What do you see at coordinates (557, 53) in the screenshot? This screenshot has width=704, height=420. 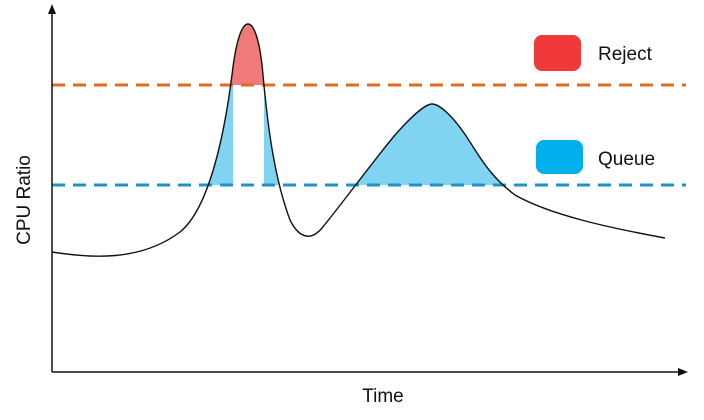 I see `reject-legend-swatch` at bounding box center [557, 53].